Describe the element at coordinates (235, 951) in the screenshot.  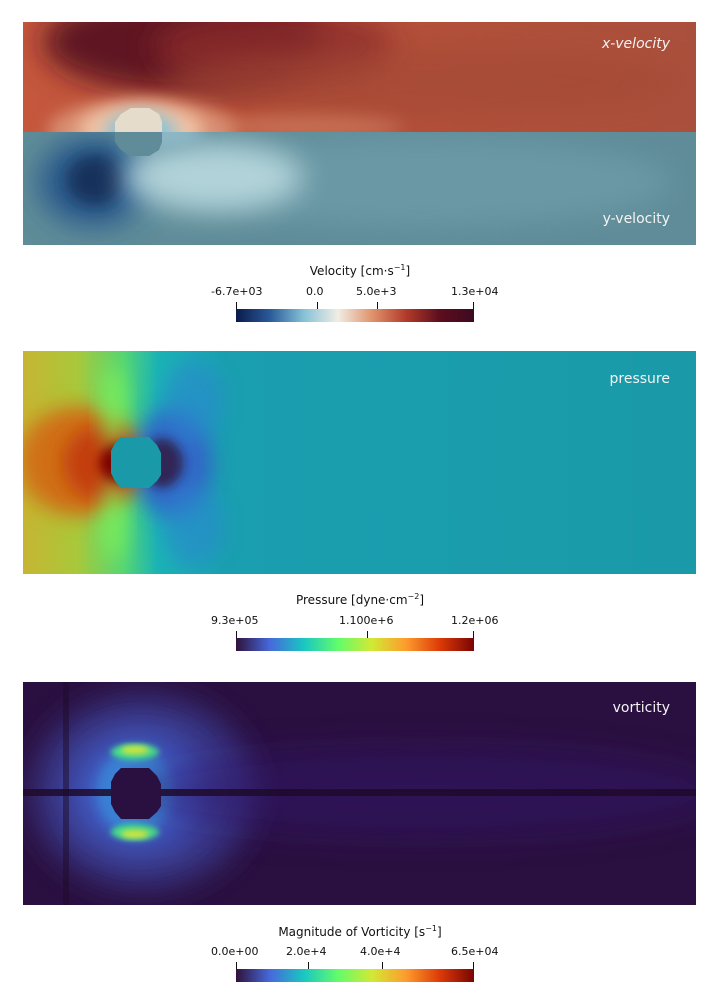
I see `vorticity-tick-min: 0.0e+00` at that location.